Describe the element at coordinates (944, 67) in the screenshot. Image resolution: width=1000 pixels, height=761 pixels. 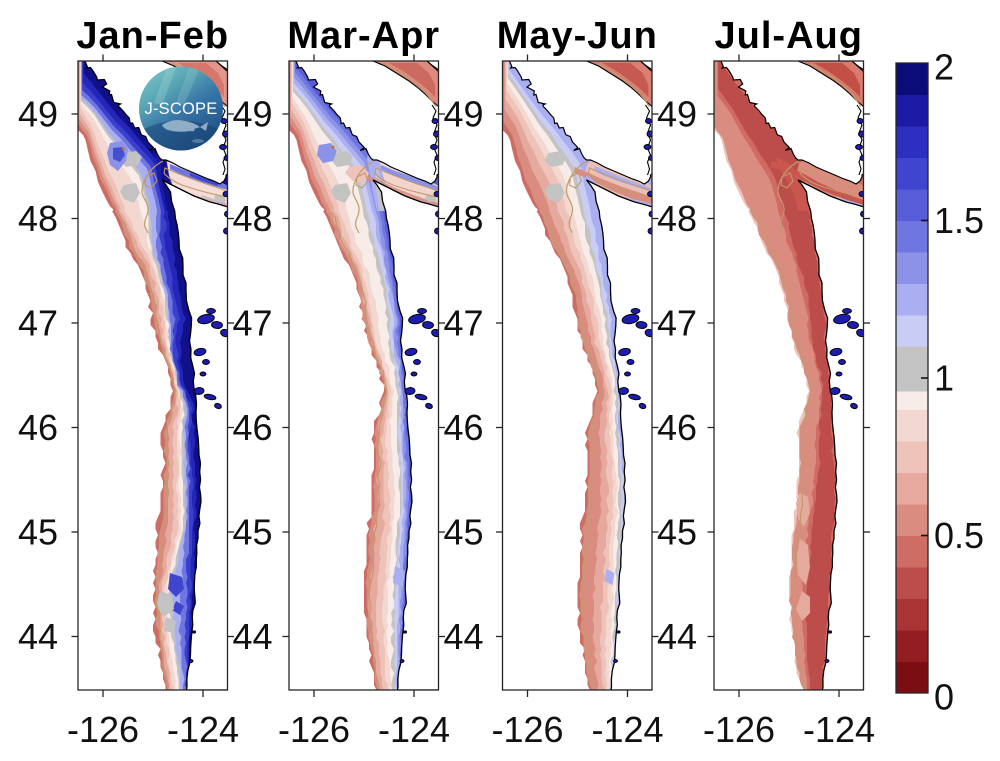
I see `svg-text: 2` at that location.